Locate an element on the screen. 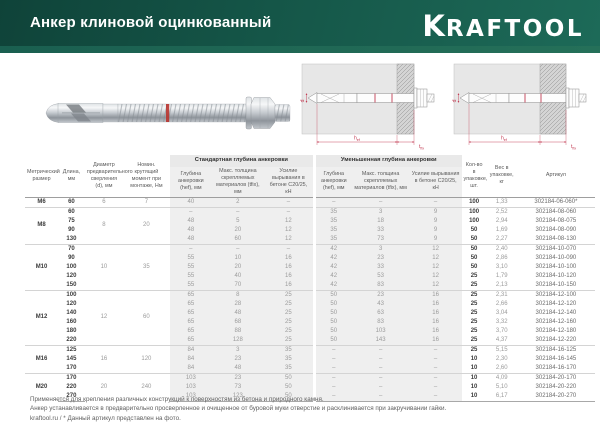 This screenshot has width=600, height=424. cell-red-tfix: 23 is located at coordinates (380, 294).